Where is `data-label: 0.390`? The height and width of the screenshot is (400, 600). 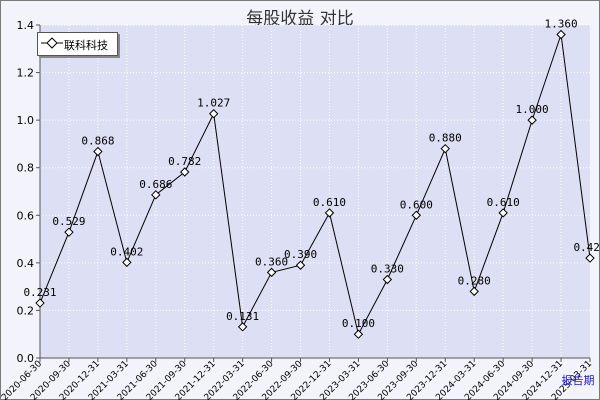 data-label: 0.390 is located at coordinates (300, 254).